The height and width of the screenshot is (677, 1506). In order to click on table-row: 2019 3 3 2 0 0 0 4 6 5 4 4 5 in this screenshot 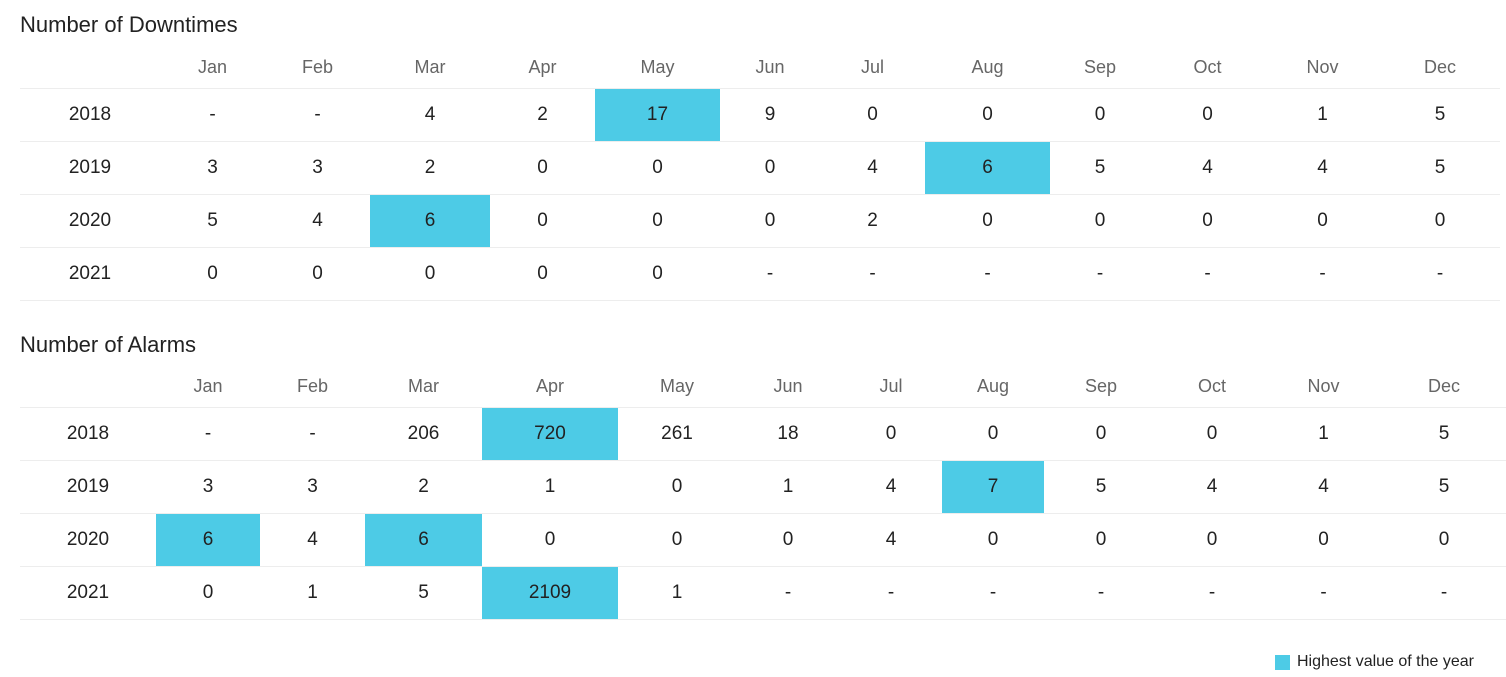, I will do `click(760, 168)`.